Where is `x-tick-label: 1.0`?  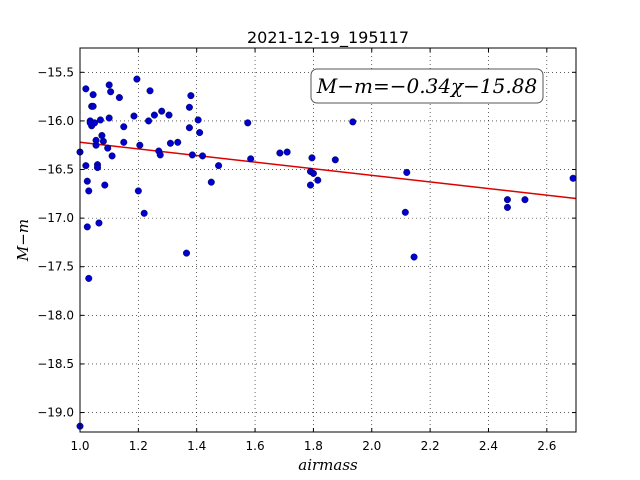 x-tick-label: 1.0 is located at coordinates (79, 446).